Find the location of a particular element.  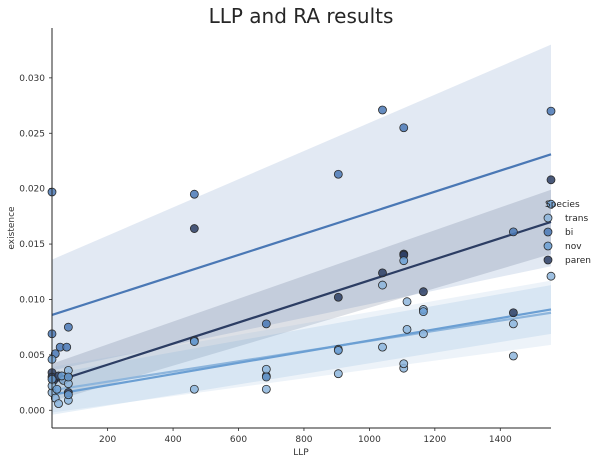

legend-label-trans: trans is located at coordinates (576, 219).